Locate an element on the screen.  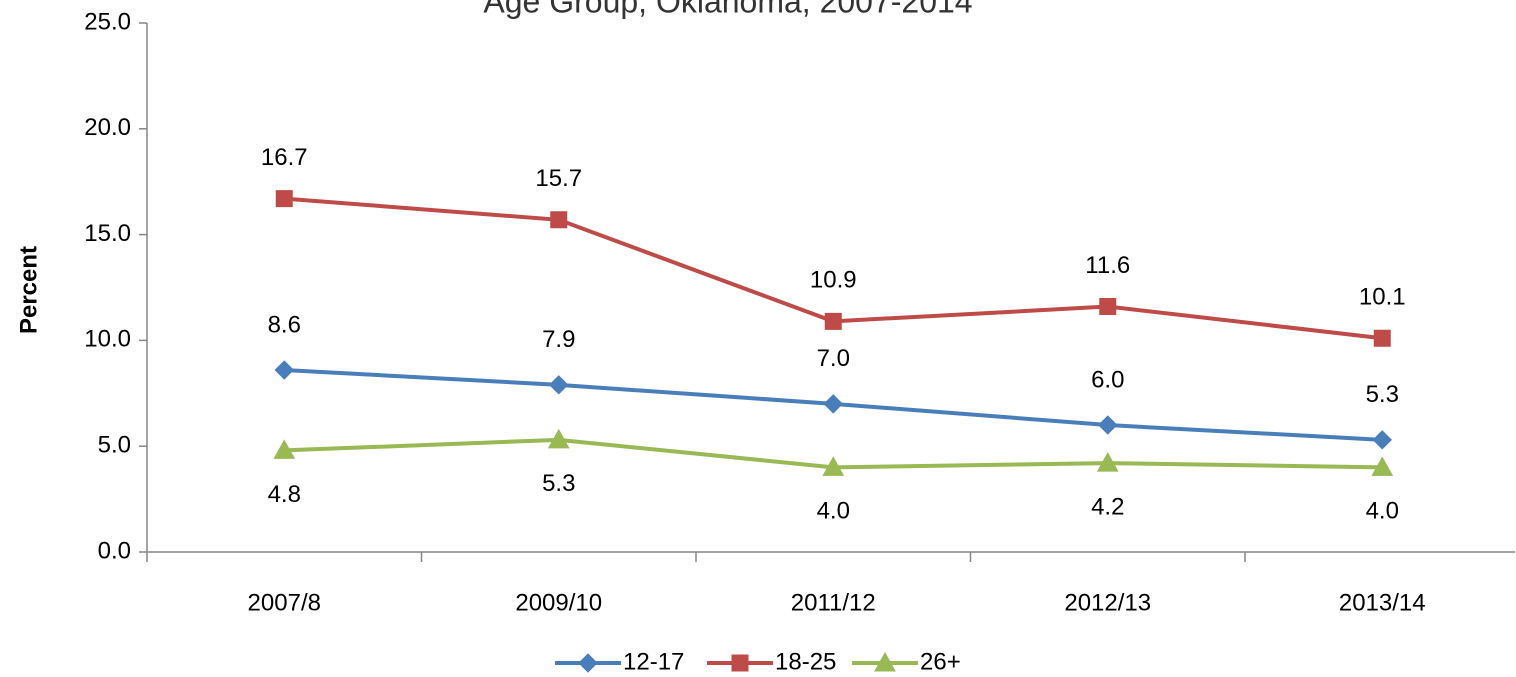
data-label: 11.6 is located at coordinates (1107, 265).